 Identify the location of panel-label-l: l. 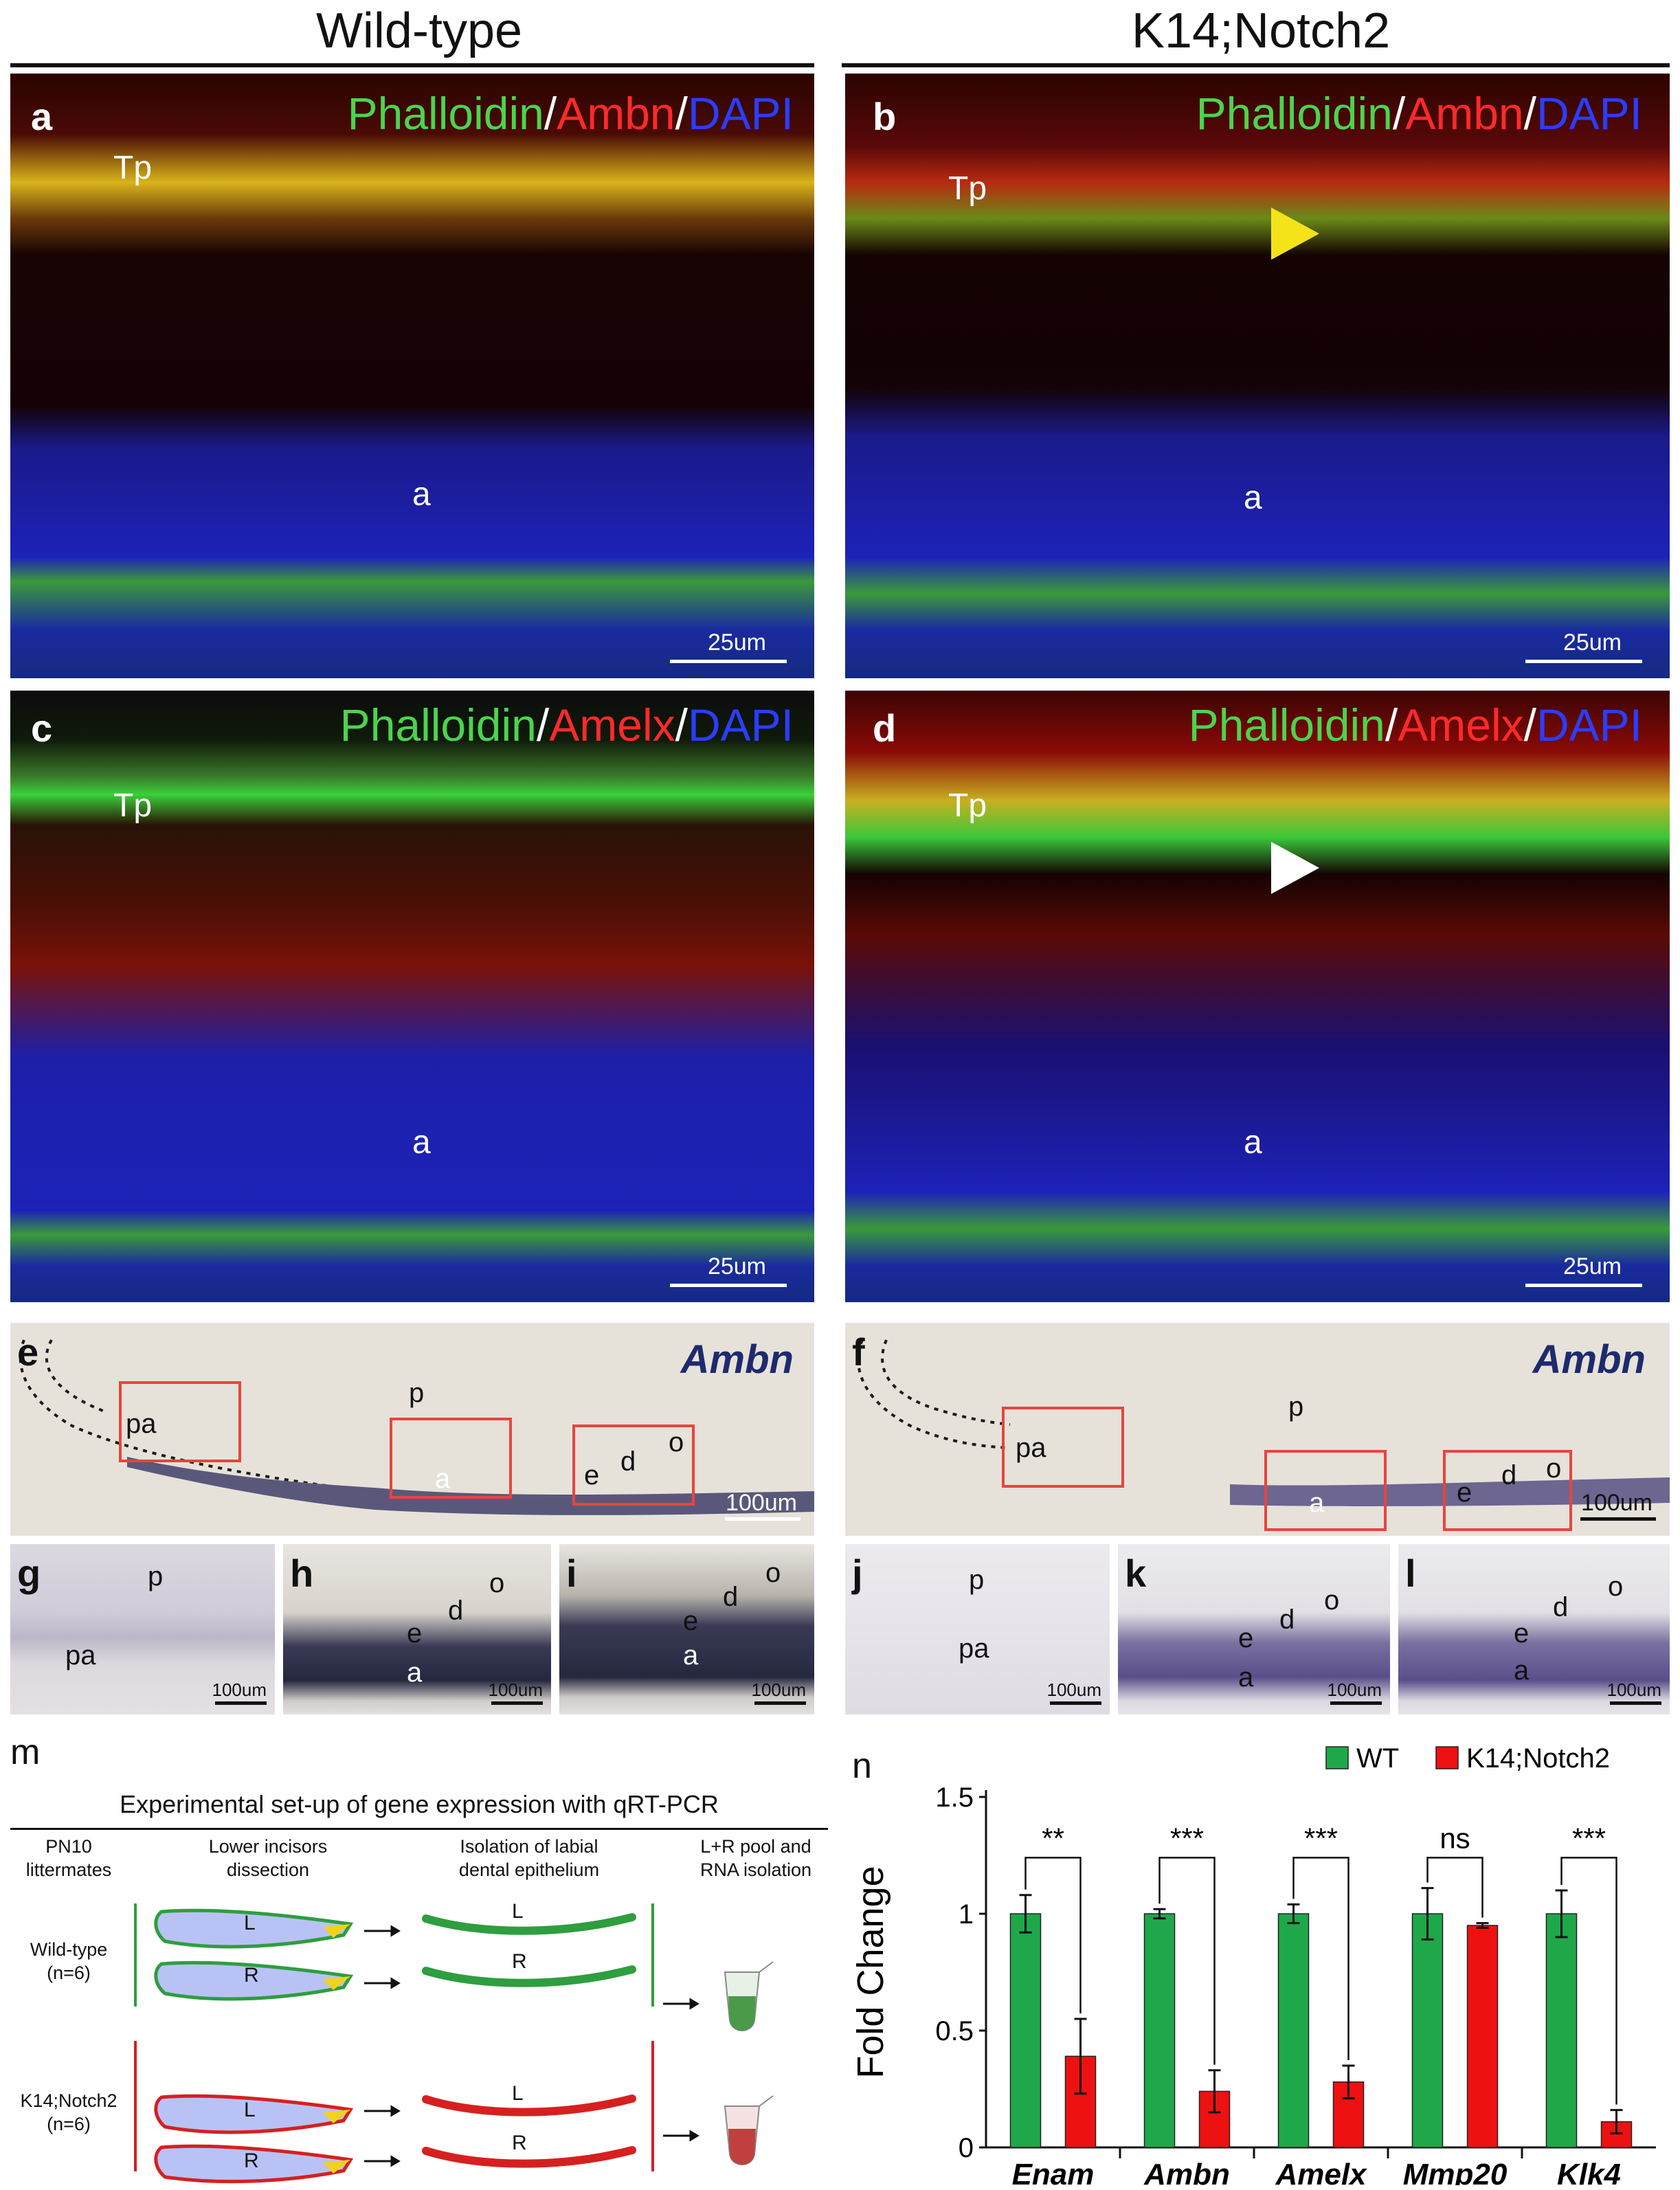
(1410, 1573).